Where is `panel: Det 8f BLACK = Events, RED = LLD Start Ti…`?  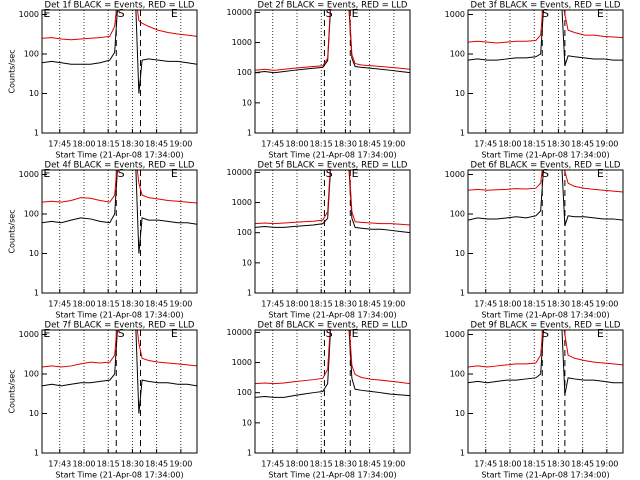 panel: Det 8f BLACK = Events, RED = LLD Start Ti… is located at coordinates (319, 400).